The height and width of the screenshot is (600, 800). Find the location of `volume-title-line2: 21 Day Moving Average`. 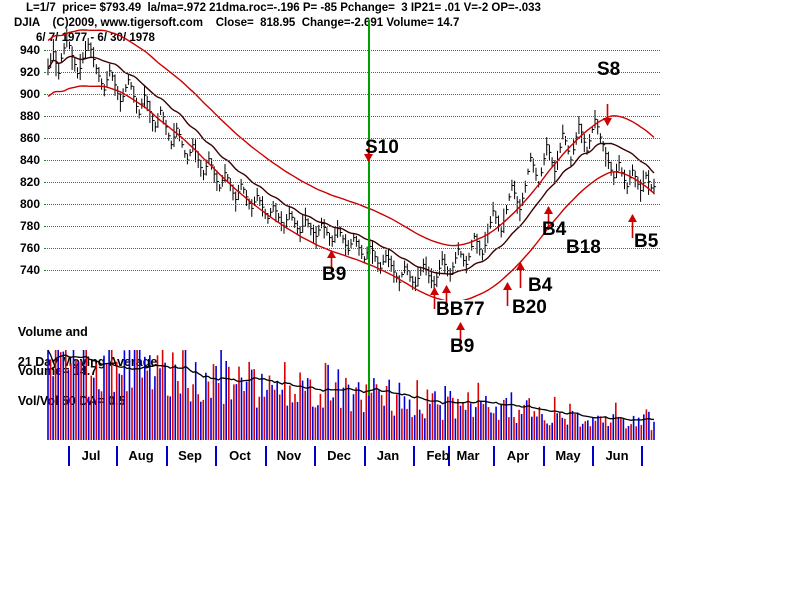

volume-title-line2: 21 Day Moving Average is located at coordinates (87, 362).